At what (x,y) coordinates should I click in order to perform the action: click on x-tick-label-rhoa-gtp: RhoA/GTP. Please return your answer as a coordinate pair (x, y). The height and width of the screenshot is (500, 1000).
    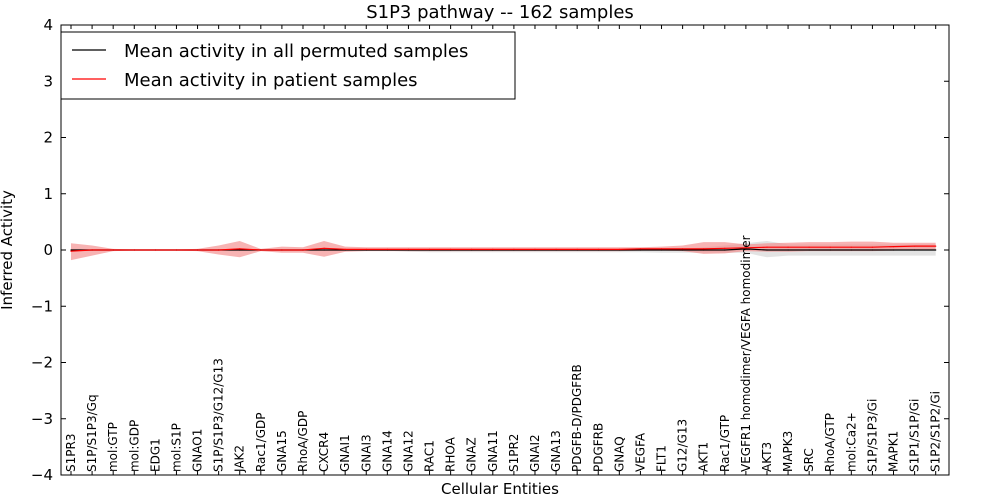
    Looking at the image, I should click on (830, 442).